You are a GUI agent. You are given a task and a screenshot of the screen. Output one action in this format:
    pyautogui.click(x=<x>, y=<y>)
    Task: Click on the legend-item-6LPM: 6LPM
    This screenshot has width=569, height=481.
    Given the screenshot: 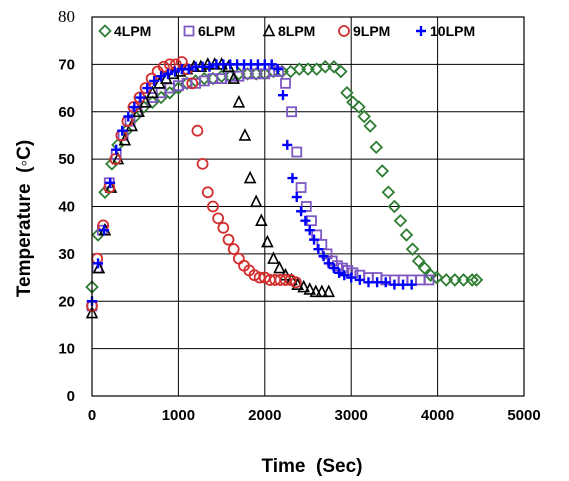 What is the action you would take?
    pyautogui.click(x=209, y=31)
    